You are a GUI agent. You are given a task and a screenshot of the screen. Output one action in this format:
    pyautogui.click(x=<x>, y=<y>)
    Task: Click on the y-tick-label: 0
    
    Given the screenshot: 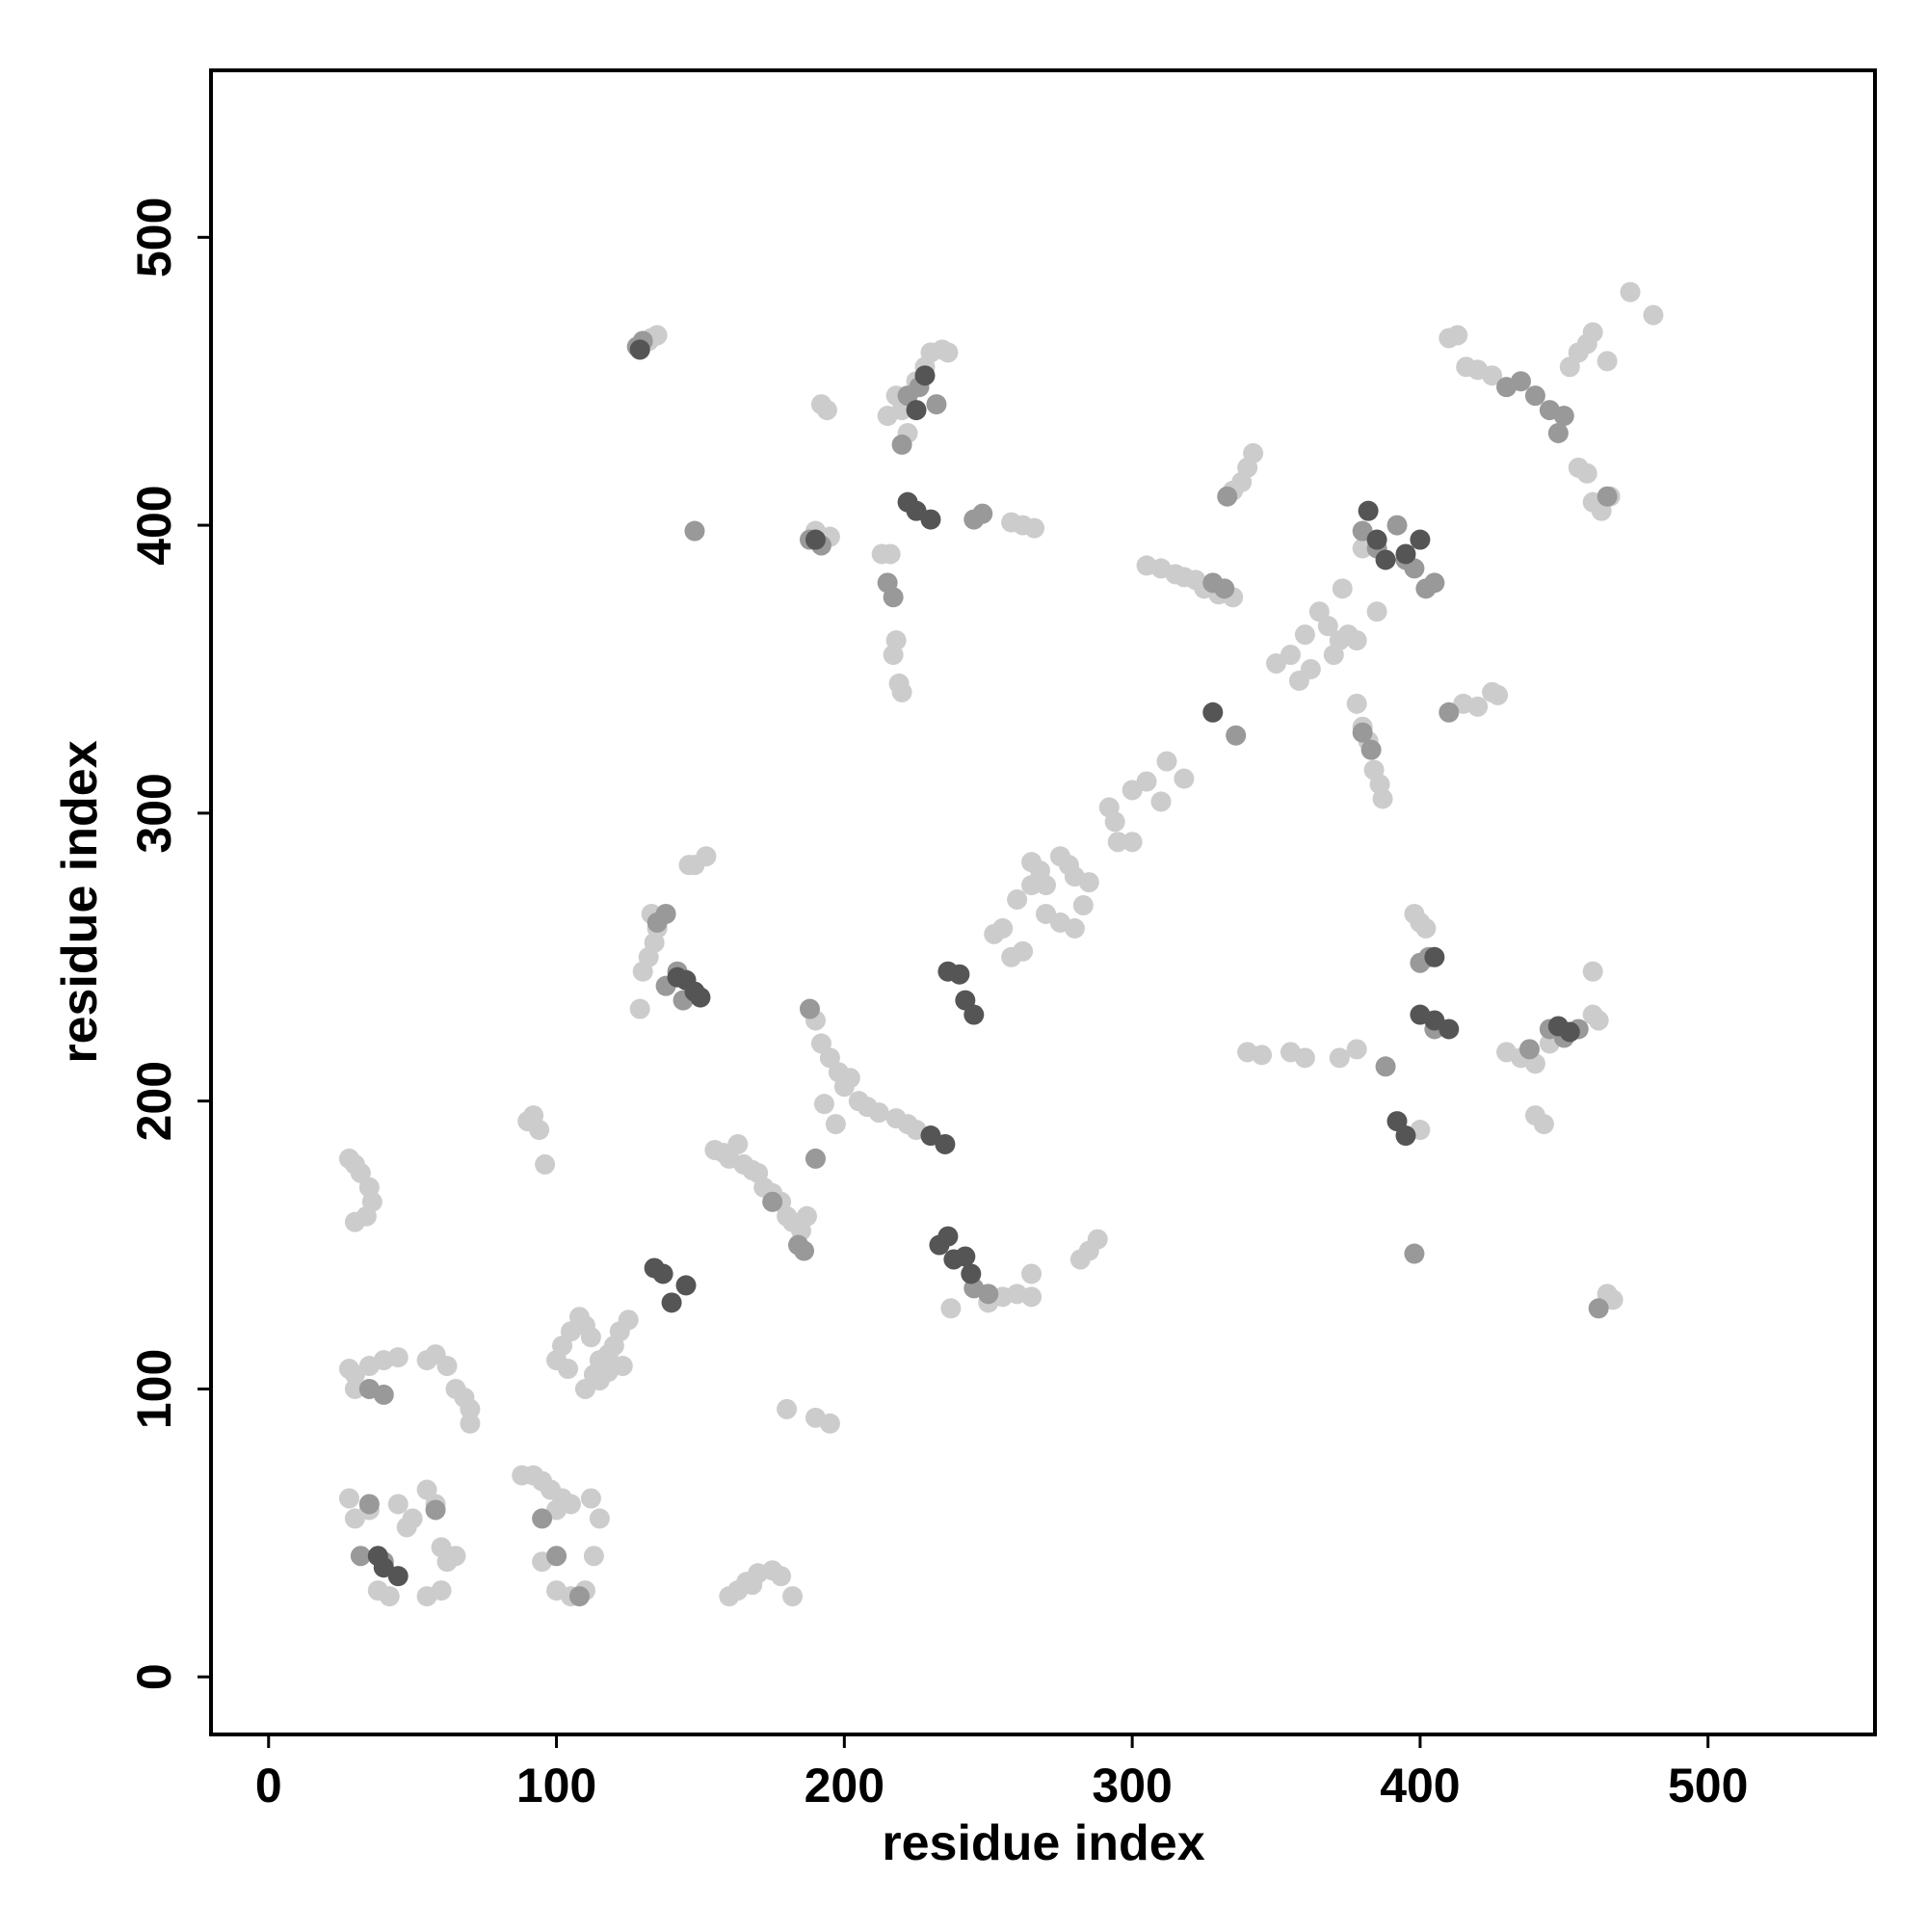 What is the action you would take?
    pyautogui.click(x=154, y=1676)
    